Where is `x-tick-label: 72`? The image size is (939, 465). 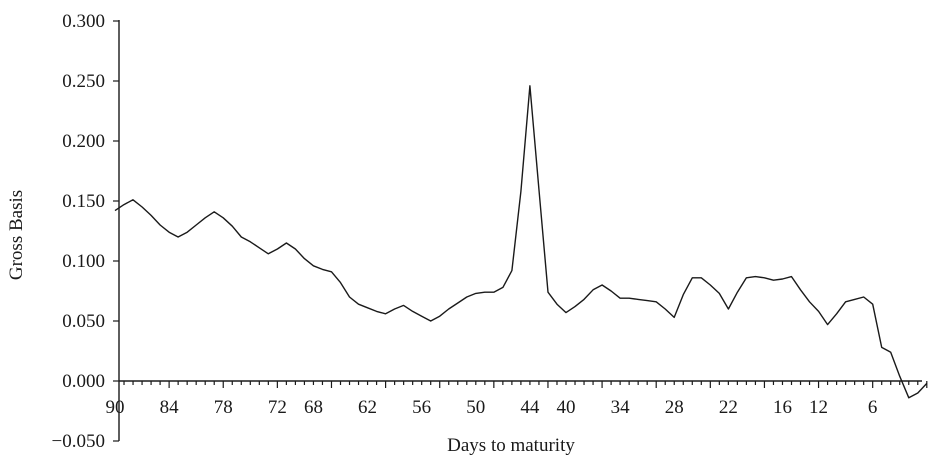
x-tick-label: 72 is located at coordinates (277, 407).